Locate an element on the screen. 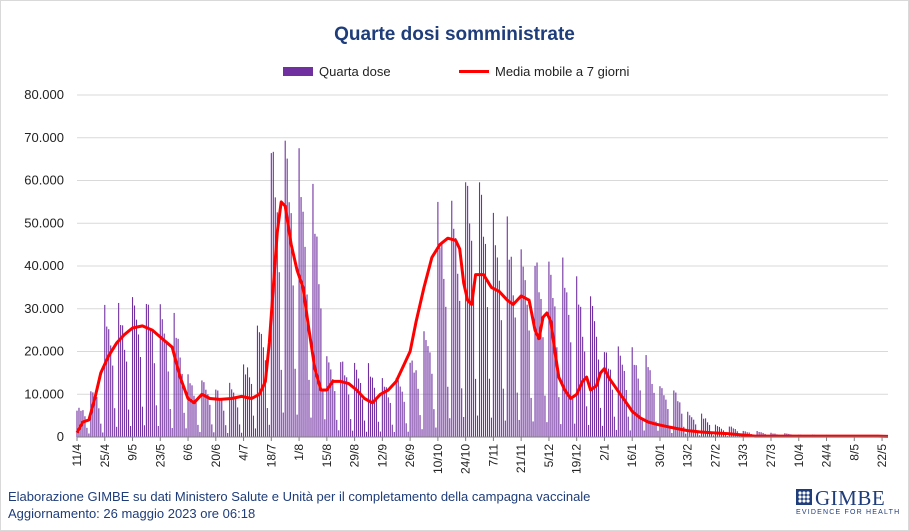 The width and height of the screenshot is (909, 531). gimbe-logo-icon is located at coordinates (804, 497).